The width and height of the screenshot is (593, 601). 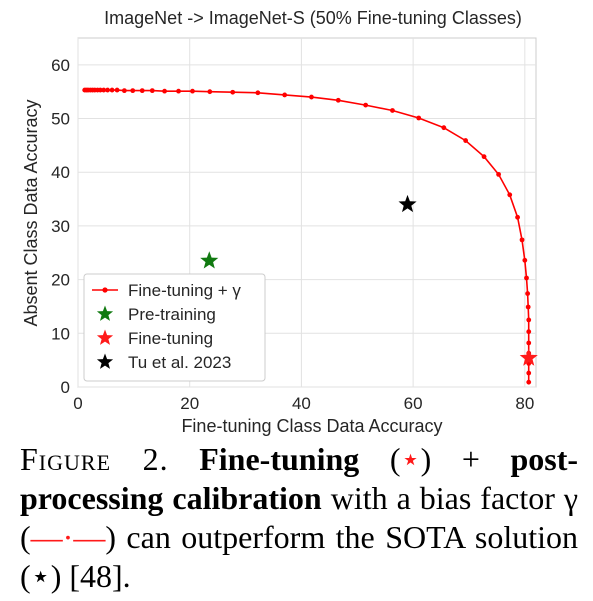 I want to click on legend-box, so click(x=174, y=327).